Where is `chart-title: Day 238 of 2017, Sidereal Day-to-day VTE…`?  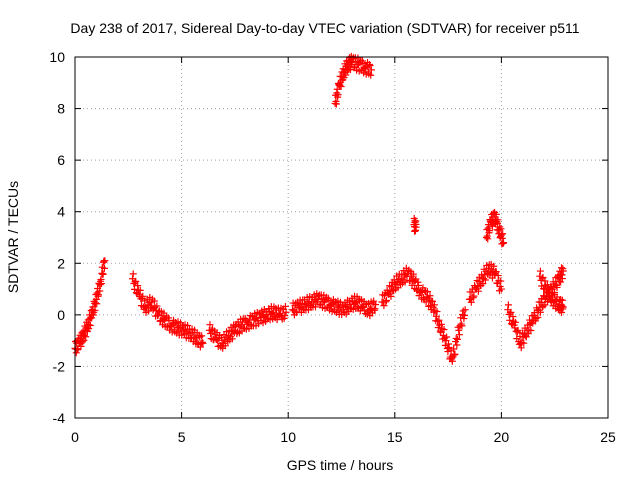 chart-title: Day 238 of 2017, Sidereal Day-to-day VTE… is located at coordinates (324, 28).